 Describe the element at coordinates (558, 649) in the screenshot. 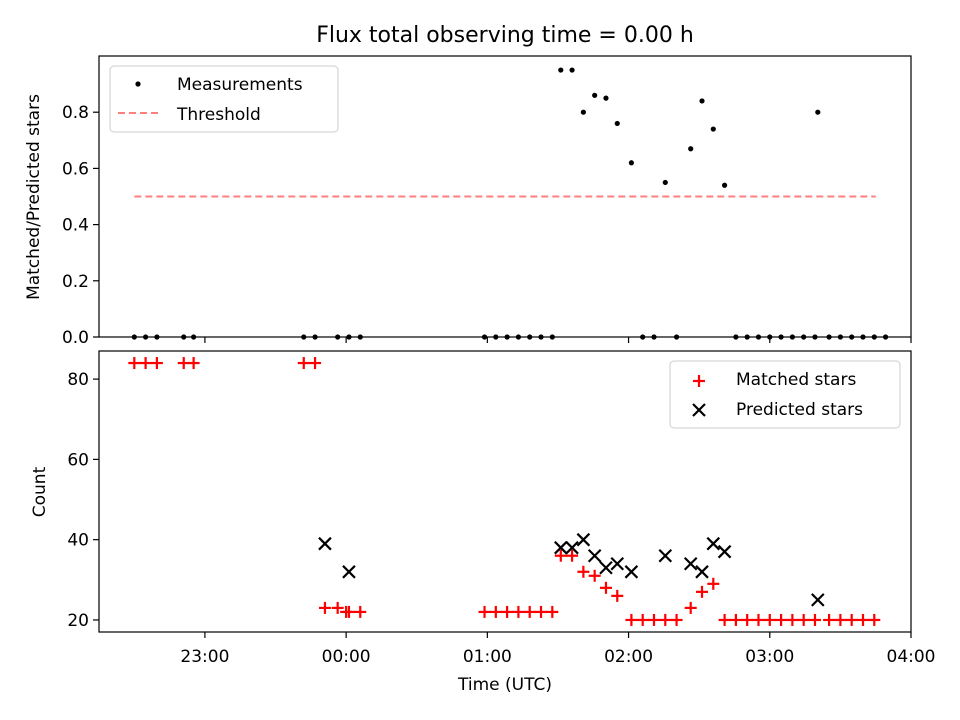

I see `bottom-x-axis: 23:00 00:00 01:00 02:00 03:00 04:00` at that location.